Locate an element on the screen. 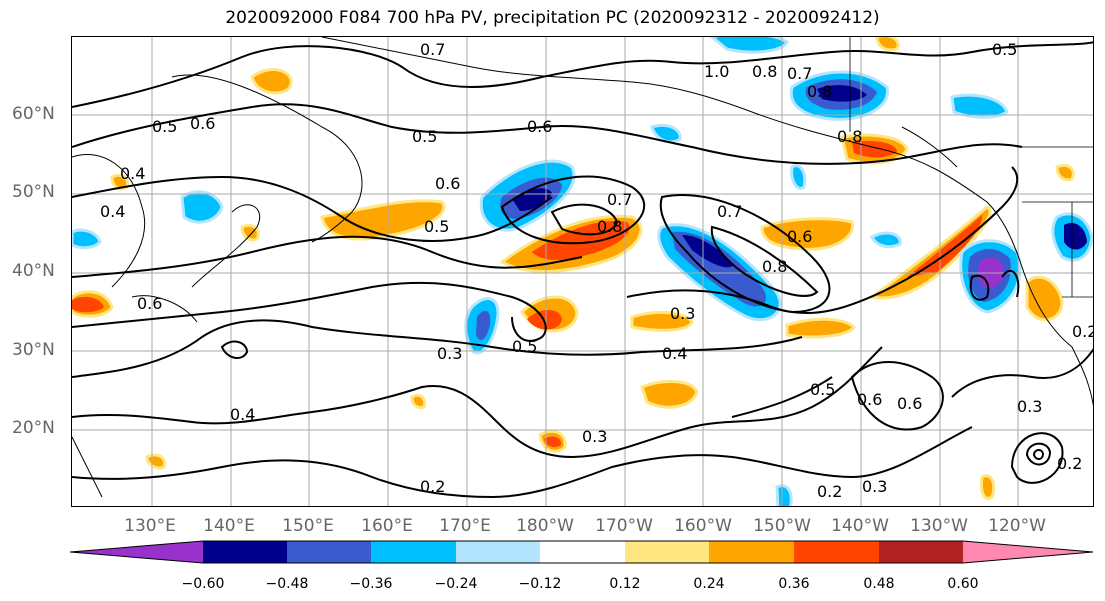 The image size is (1105, 601). colorbar-tick-label: −0.60 is located at coordinates (203, 584).